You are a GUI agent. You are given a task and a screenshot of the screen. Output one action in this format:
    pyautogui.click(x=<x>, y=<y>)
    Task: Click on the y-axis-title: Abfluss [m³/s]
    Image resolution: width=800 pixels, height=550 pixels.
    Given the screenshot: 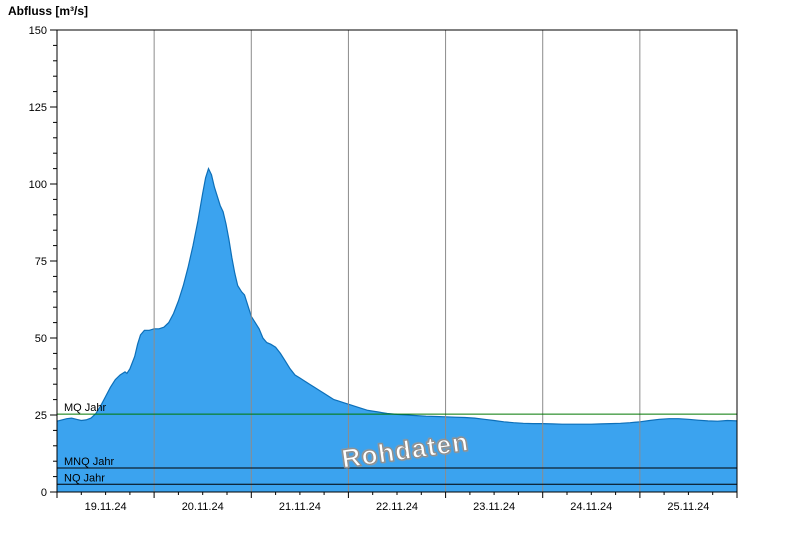 What is the action you would take?
    pyautogui.click(x=48, y=11)
    